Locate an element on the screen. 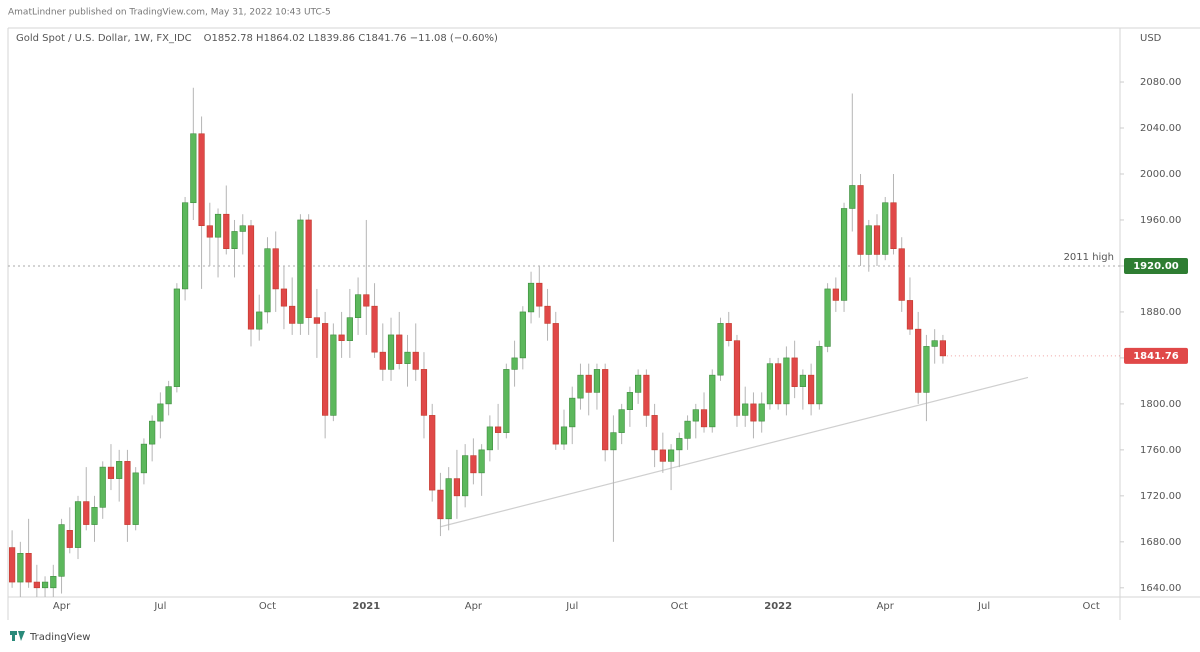 The height and width of the screenshot is (652, 1200). footer-logo: TradingView is located at coordinates (50, 637).